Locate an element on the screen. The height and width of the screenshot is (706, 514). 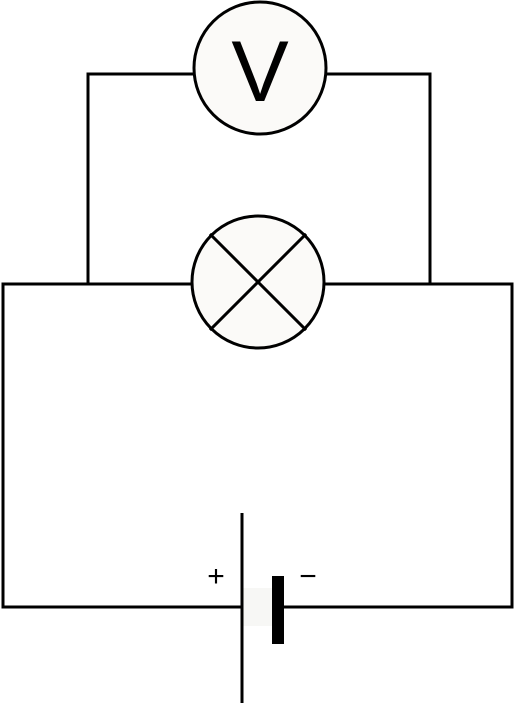
cell-negative-plate is located at coordinates (278, 610).